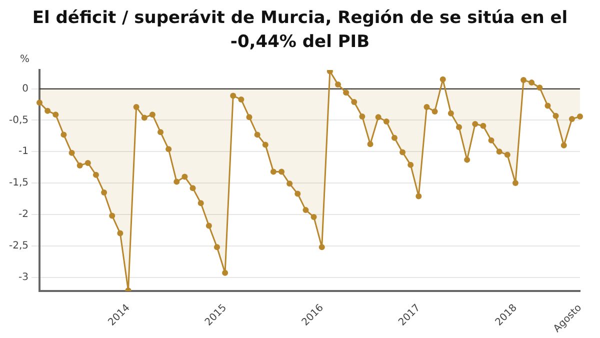 Image resolution: width=600 pixels, height=338 pixels. What do you see at coordinates (23, 214) in the screenshot?
I see `y-tick-label: -2` at bounding box center [23, 214].